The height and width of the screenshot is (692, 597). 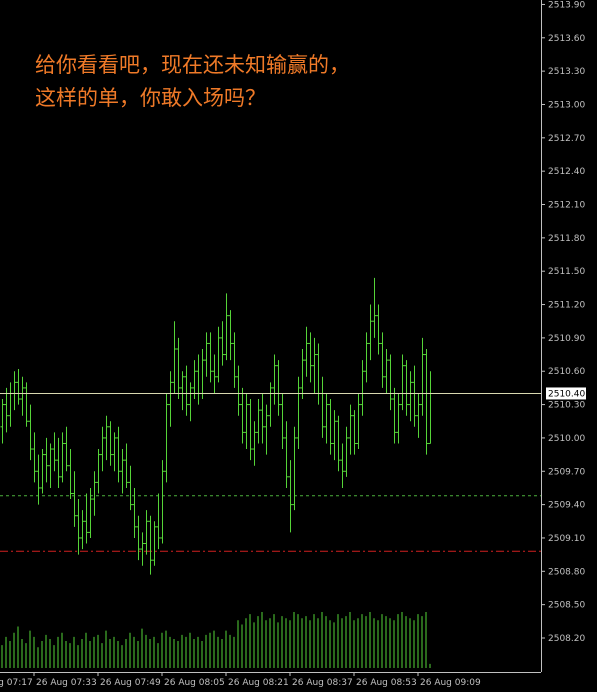 I want to click on y-tick-label: 2509.40, so click(x=566, y=506).